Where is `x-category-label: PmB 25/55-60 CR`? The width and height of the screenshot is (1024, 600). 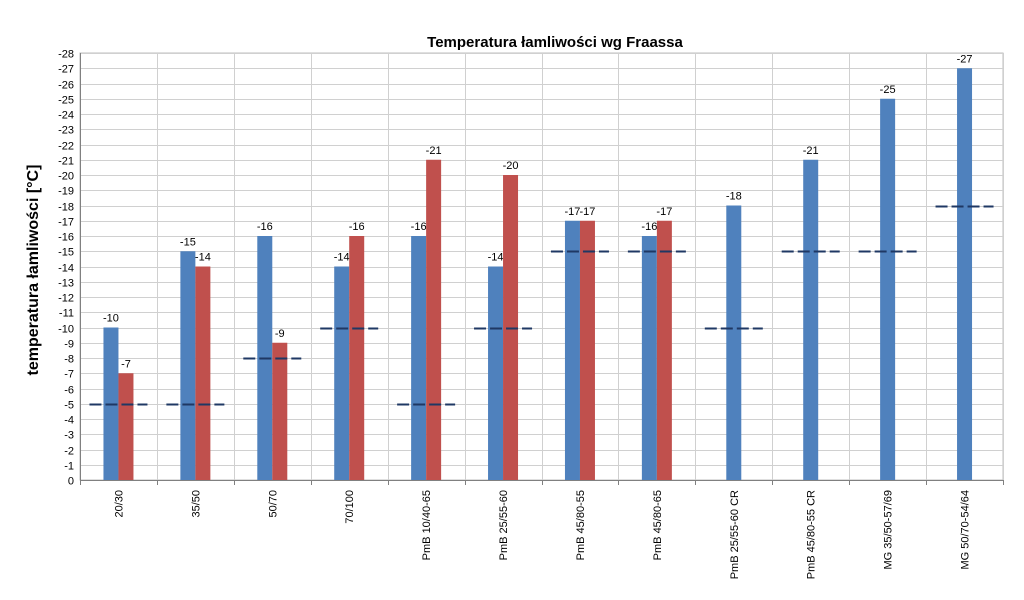 x-category-label: PmB 25/55-60 CR is located at coordinates (735, 534).